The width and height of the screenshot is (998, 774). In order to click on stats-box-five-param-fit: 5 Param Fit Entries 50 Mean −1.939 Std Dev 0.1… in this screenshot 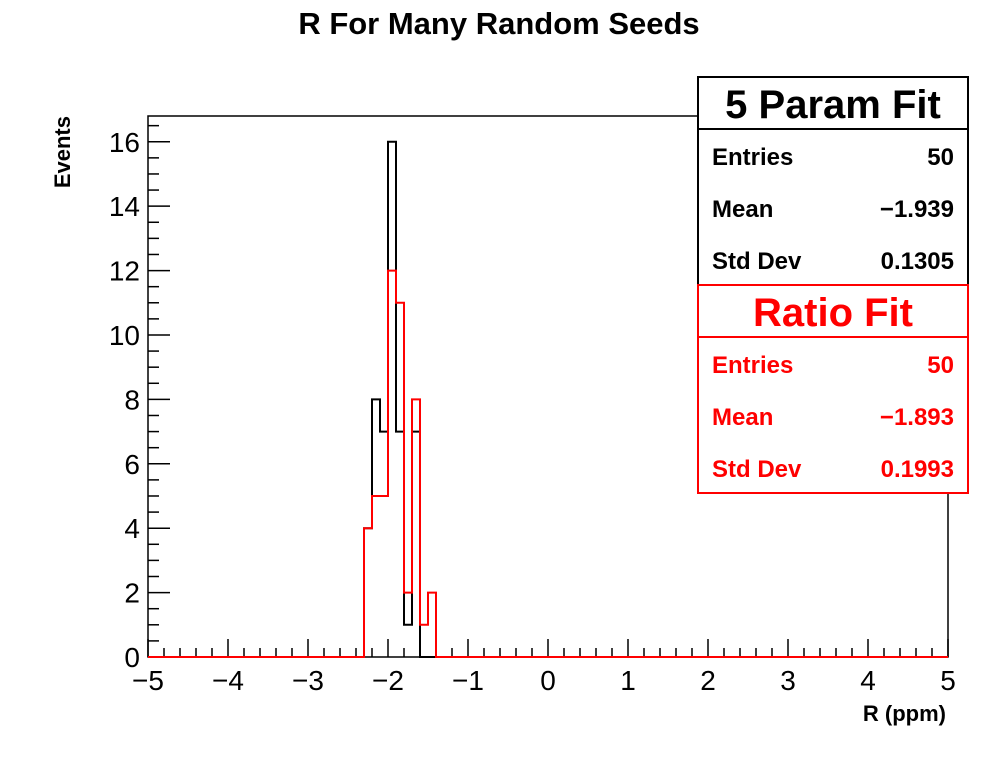, I will do `click(833, 181)`.